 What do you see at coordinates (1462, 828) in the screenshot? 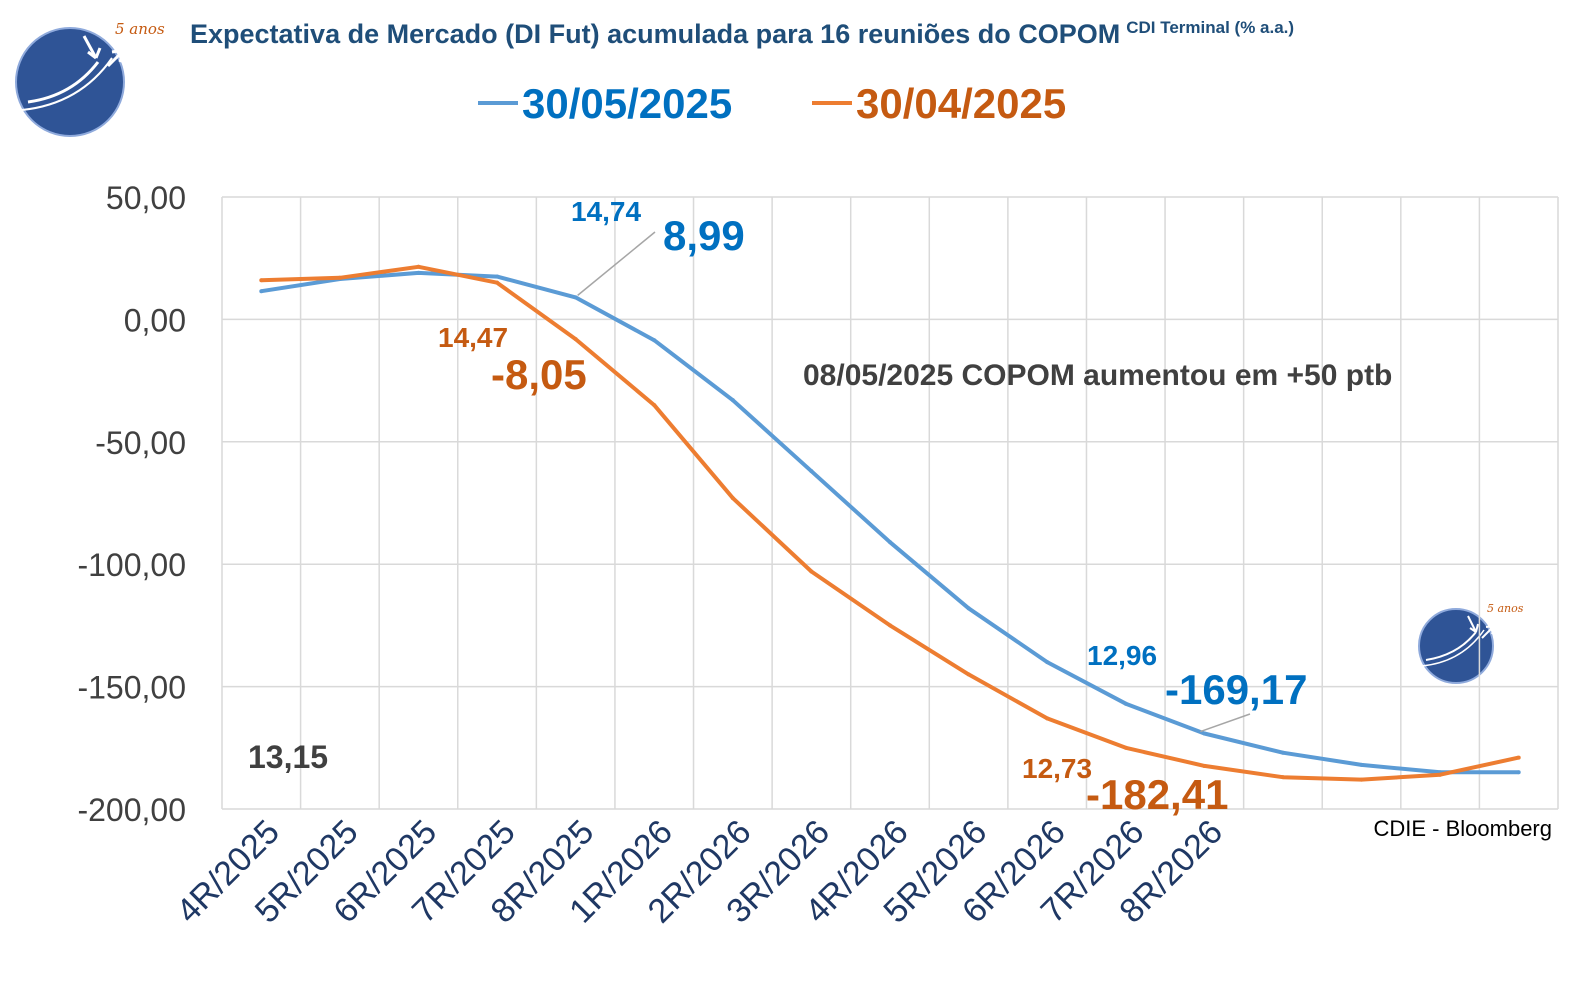
I see `source-label: CDIE - Bloomberg` at bounding box center [1462, 828].